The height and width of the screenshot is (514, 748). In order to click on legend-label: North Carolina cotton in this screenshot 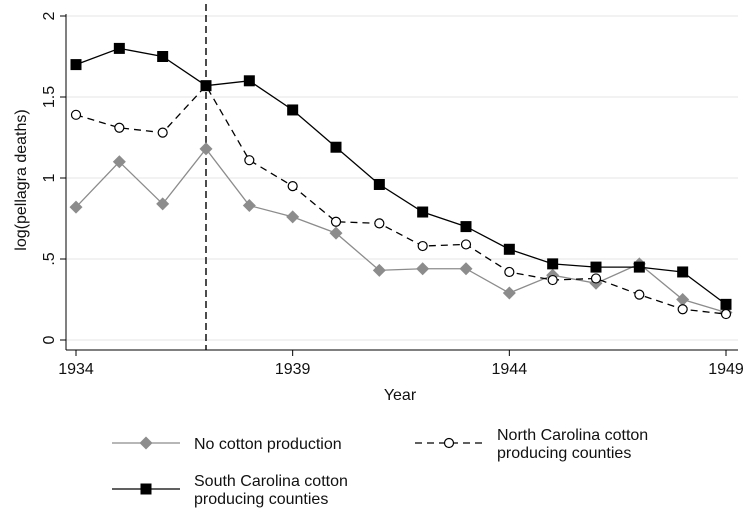, I will do `click(572, 435)`.